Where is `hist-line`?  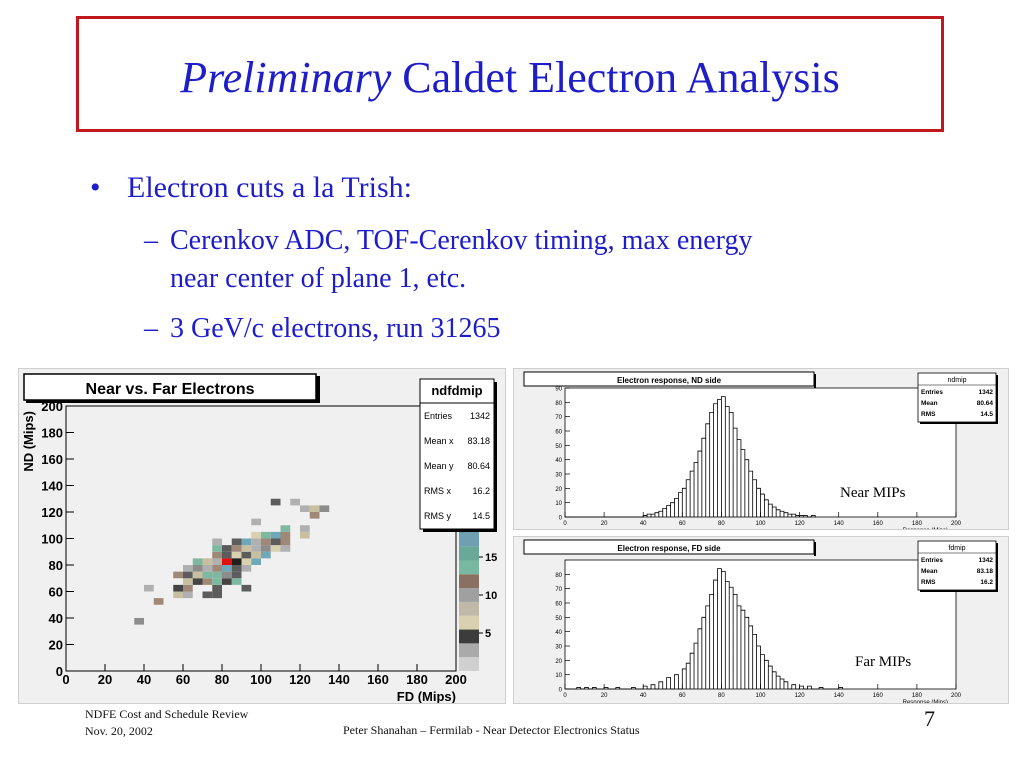
hist-line is located at coordinates (704, 629).